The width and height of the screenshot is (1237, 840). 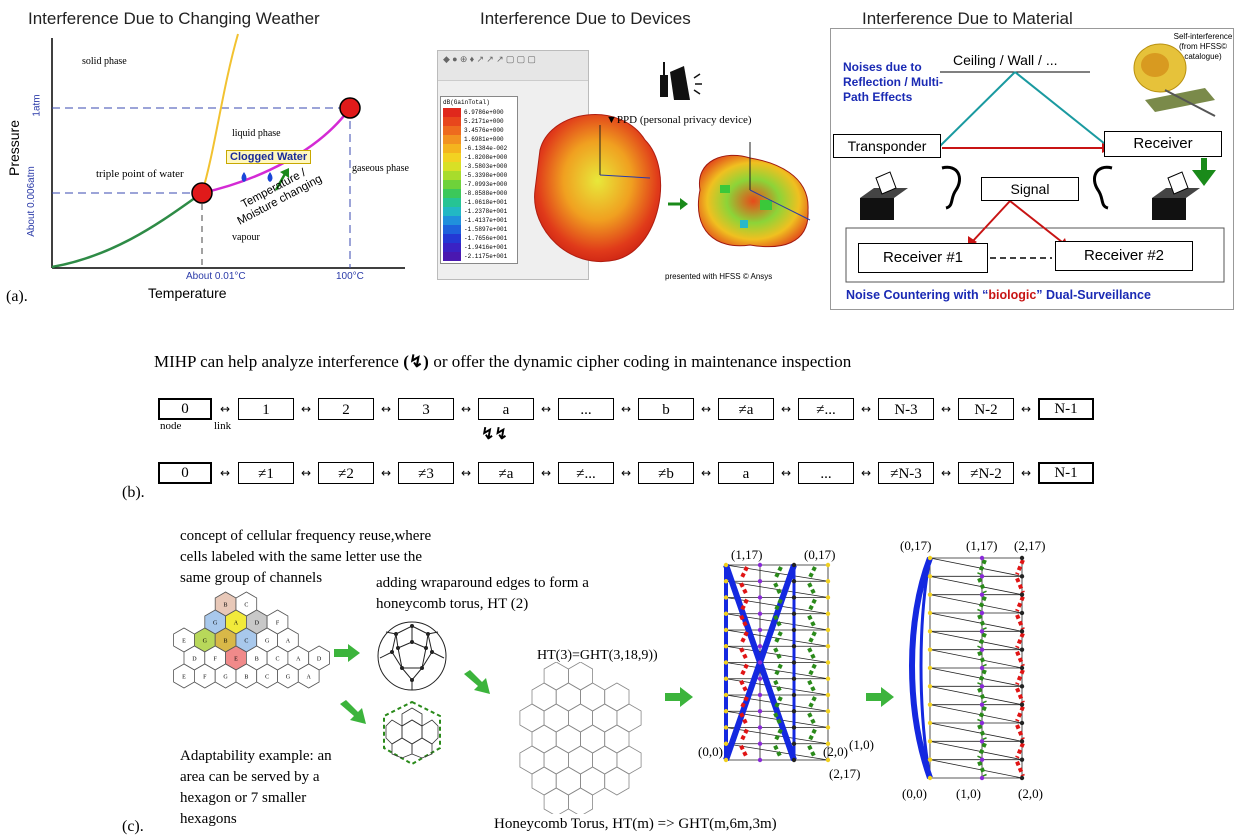 I want to click on chain-node: b, so click(x=666, y=409).